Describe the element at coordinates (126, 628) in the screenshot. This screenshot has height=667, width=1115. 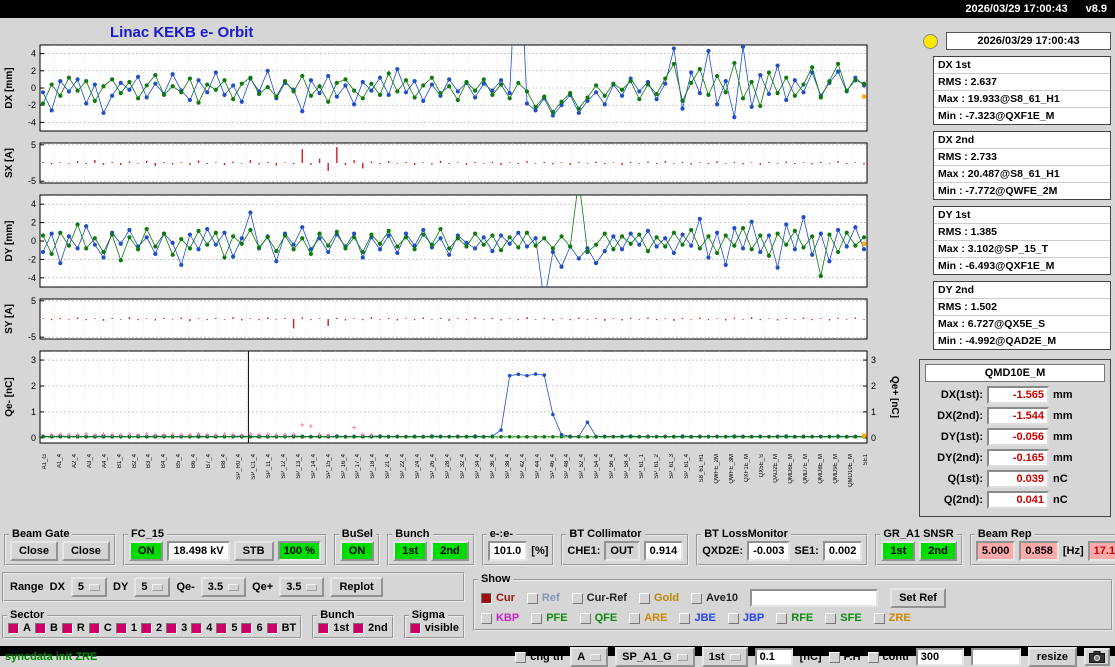
I see `sector-checkbox-1: 1` at that location.